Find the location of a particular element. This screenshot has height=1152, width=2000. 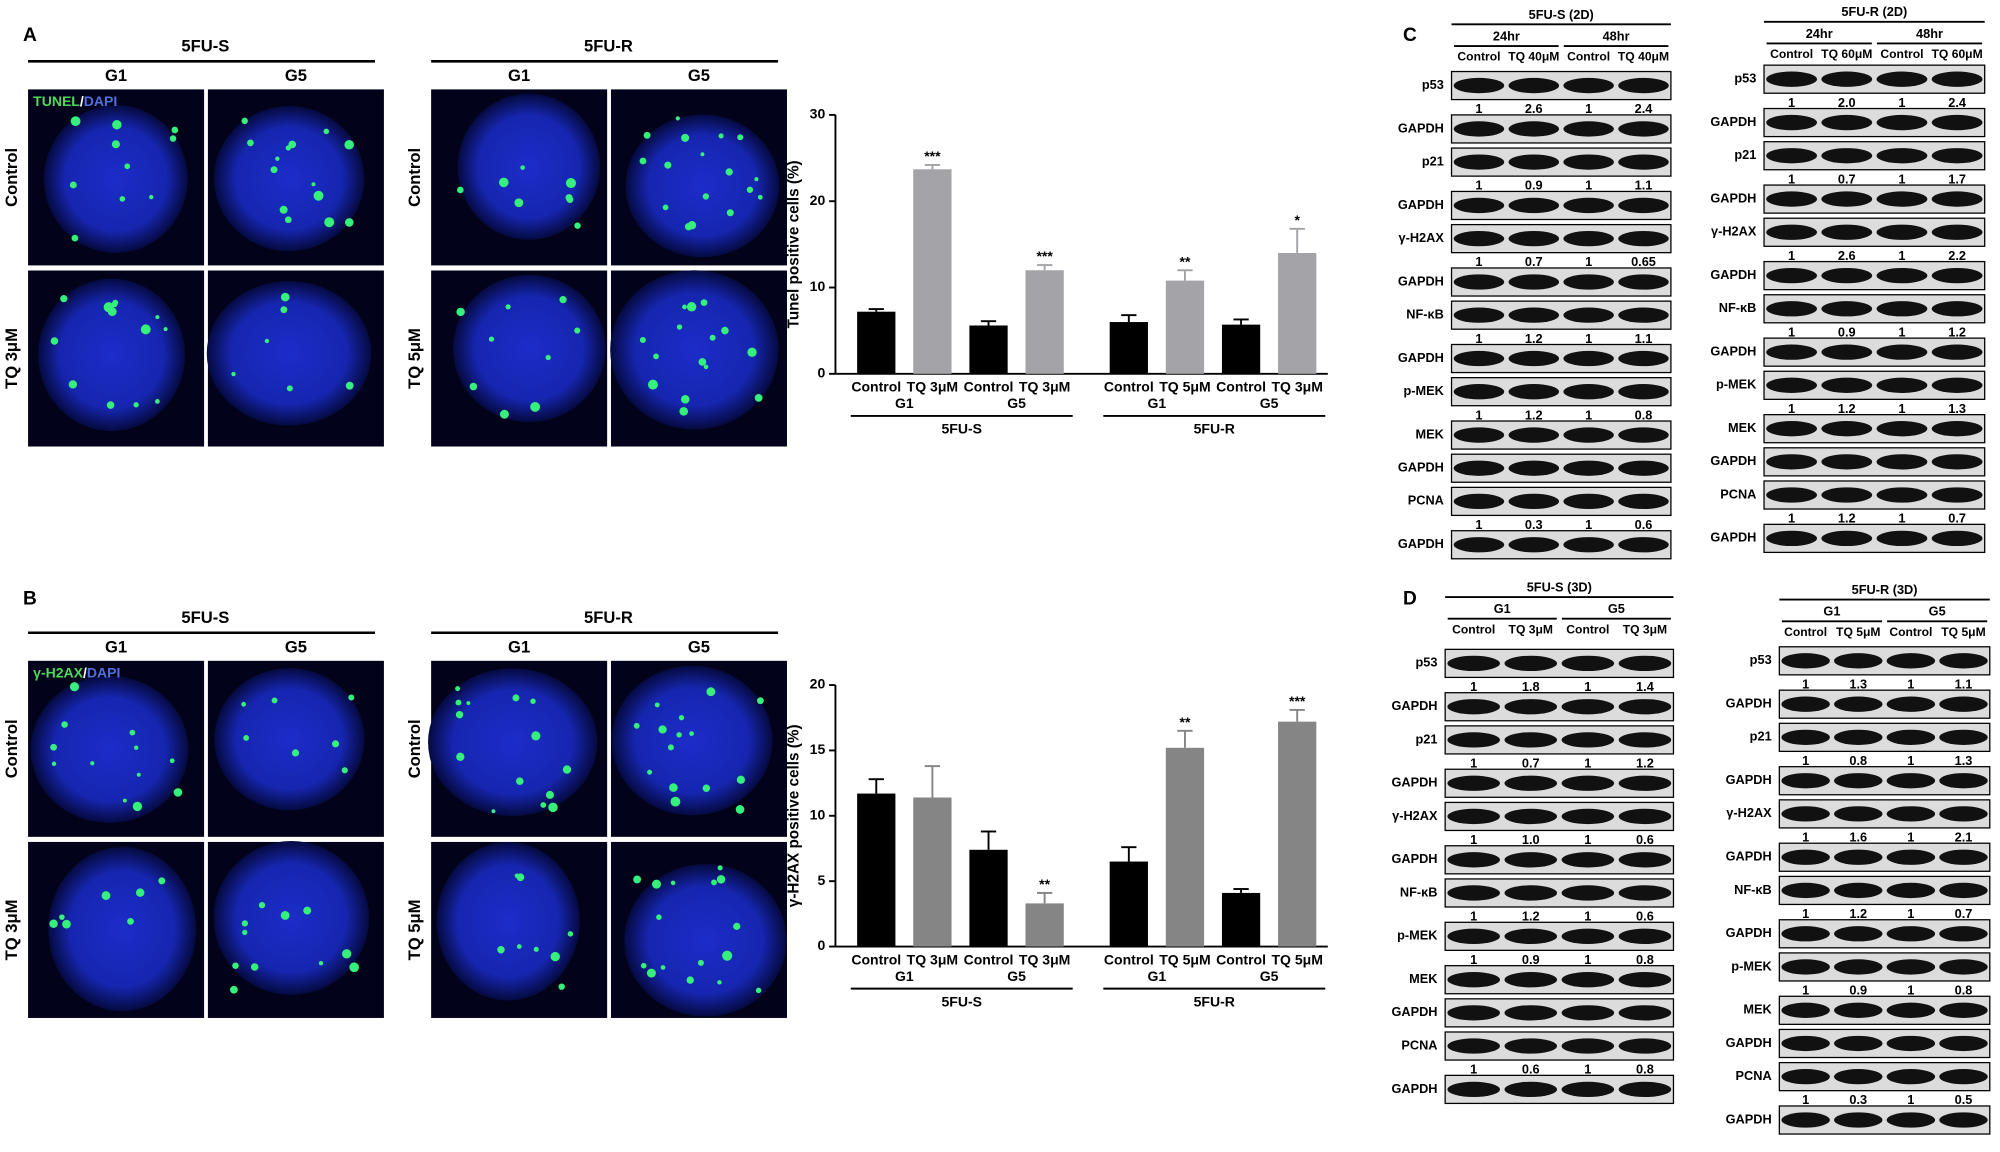

quantification: 0.6 is located at coordinates (1645, 916).